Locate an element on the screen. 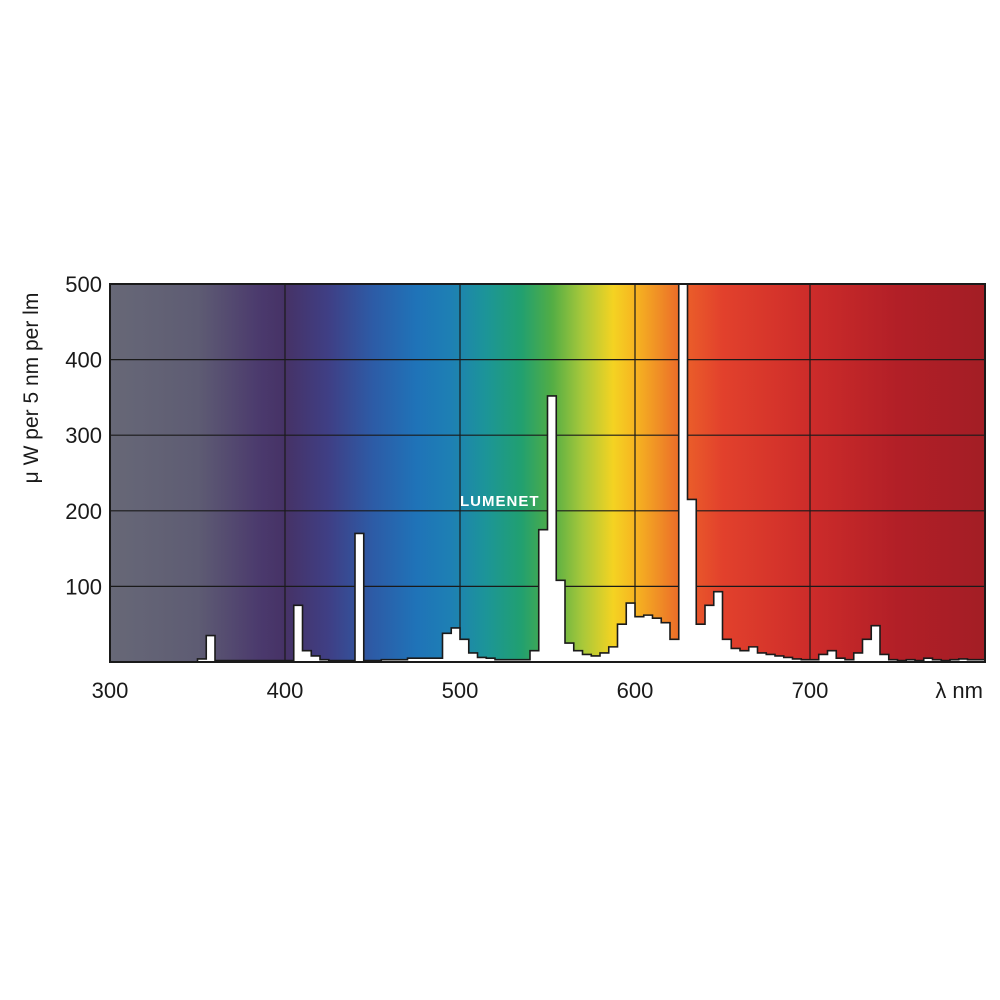 This screenshot has height=1000, width=1000. y-axis-label: μ W per 5 nm per lm is located at coordinates (31, 388).